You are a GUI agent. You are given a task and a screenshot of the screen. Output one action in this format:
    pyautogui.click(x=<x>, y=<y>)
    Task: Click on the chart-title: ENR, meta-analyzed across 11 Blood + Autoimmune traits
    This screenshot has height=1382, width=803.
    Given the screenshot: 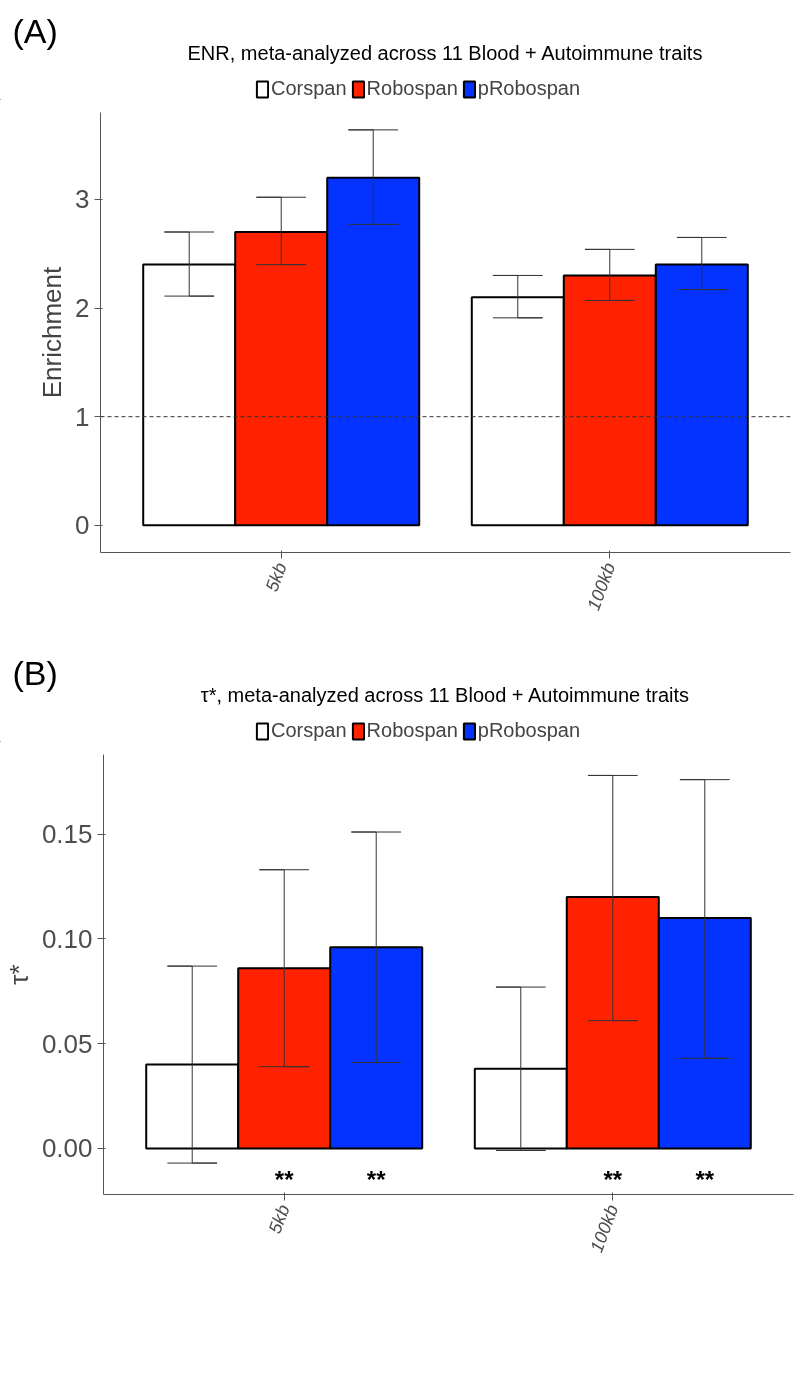 What is the action you would take?
    pyautogui.click(x=445, y=52)
    